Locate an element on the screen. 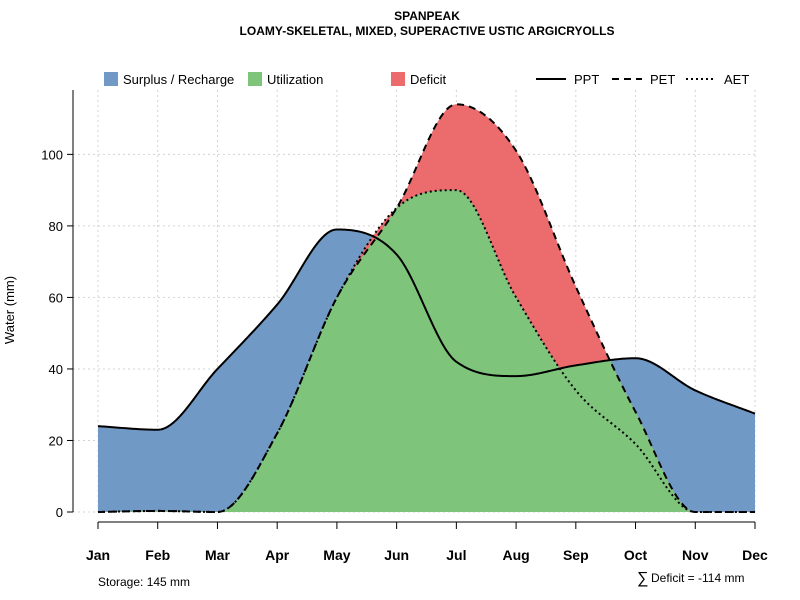 This screenshot has height=600, width=800. sum-symbol: ∑ is located at coordinates (642, 578).